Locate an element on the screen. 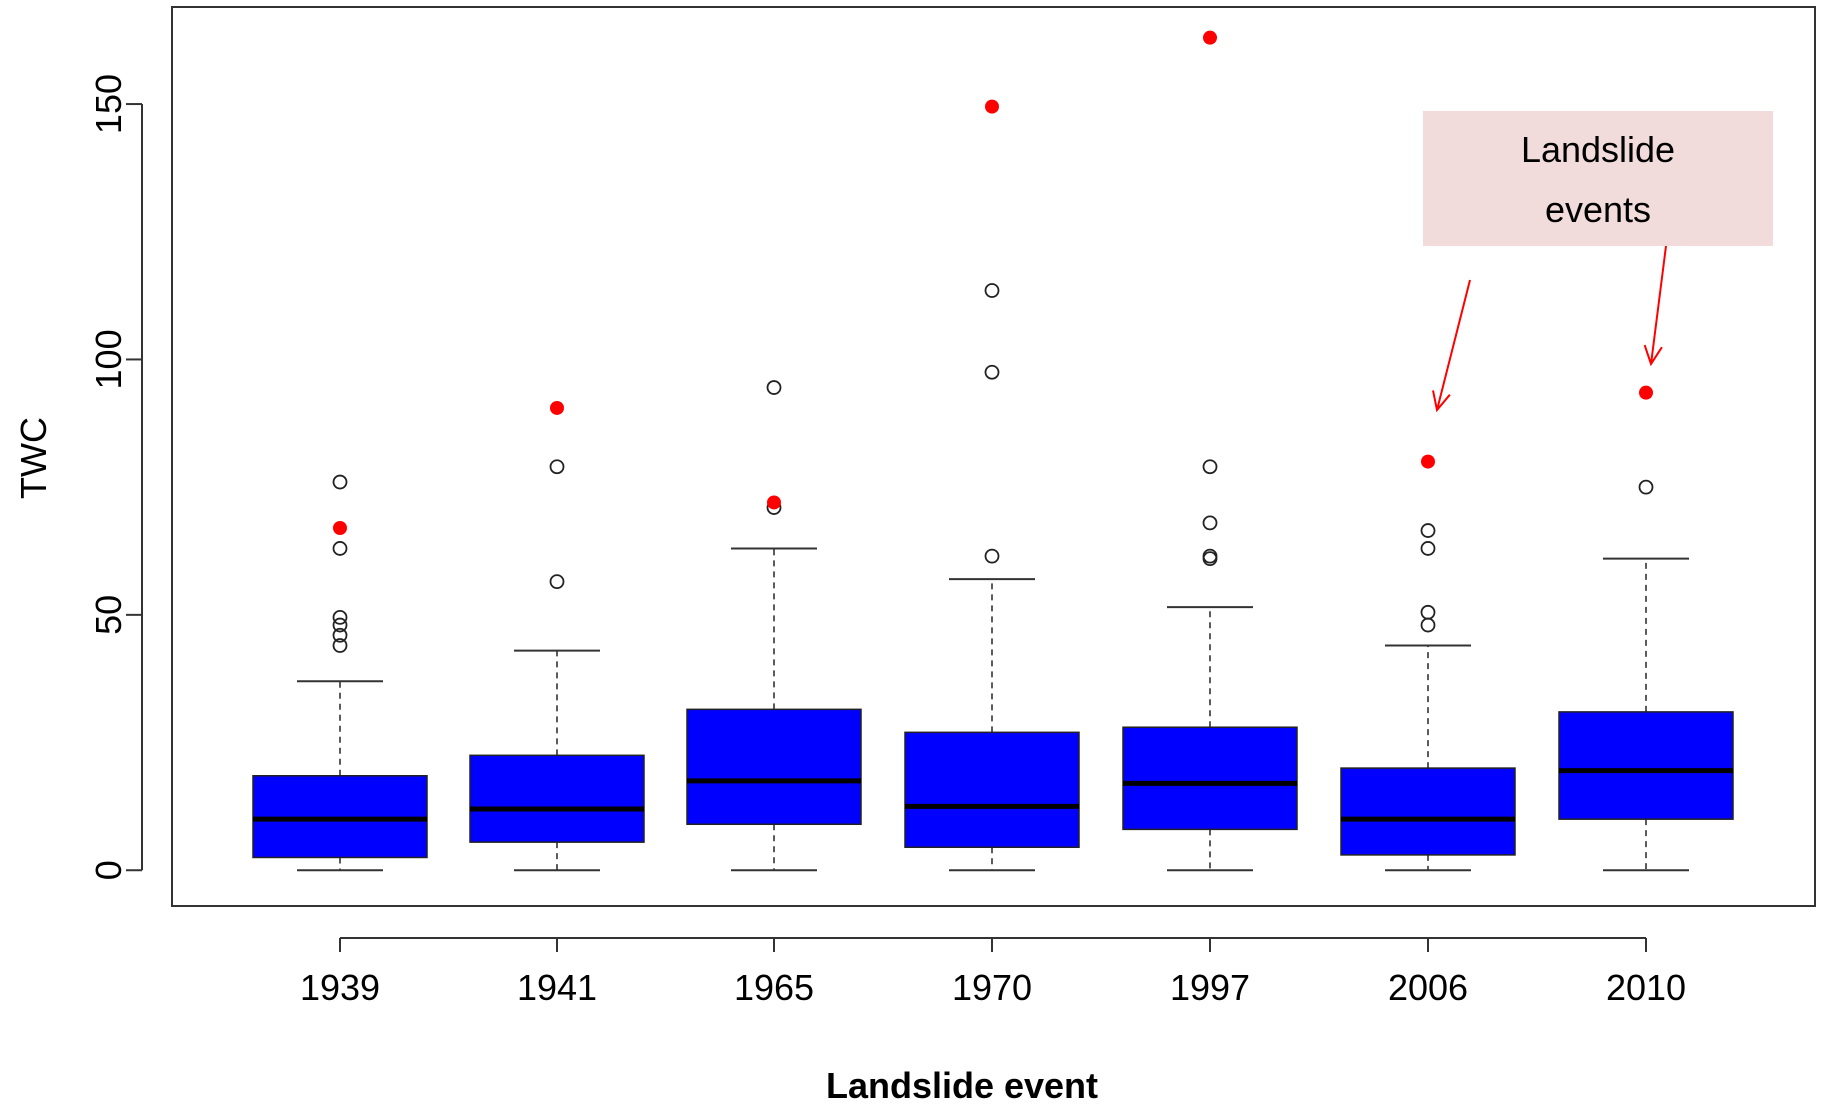  box-group-1970 is located at coordinates (992, 485).